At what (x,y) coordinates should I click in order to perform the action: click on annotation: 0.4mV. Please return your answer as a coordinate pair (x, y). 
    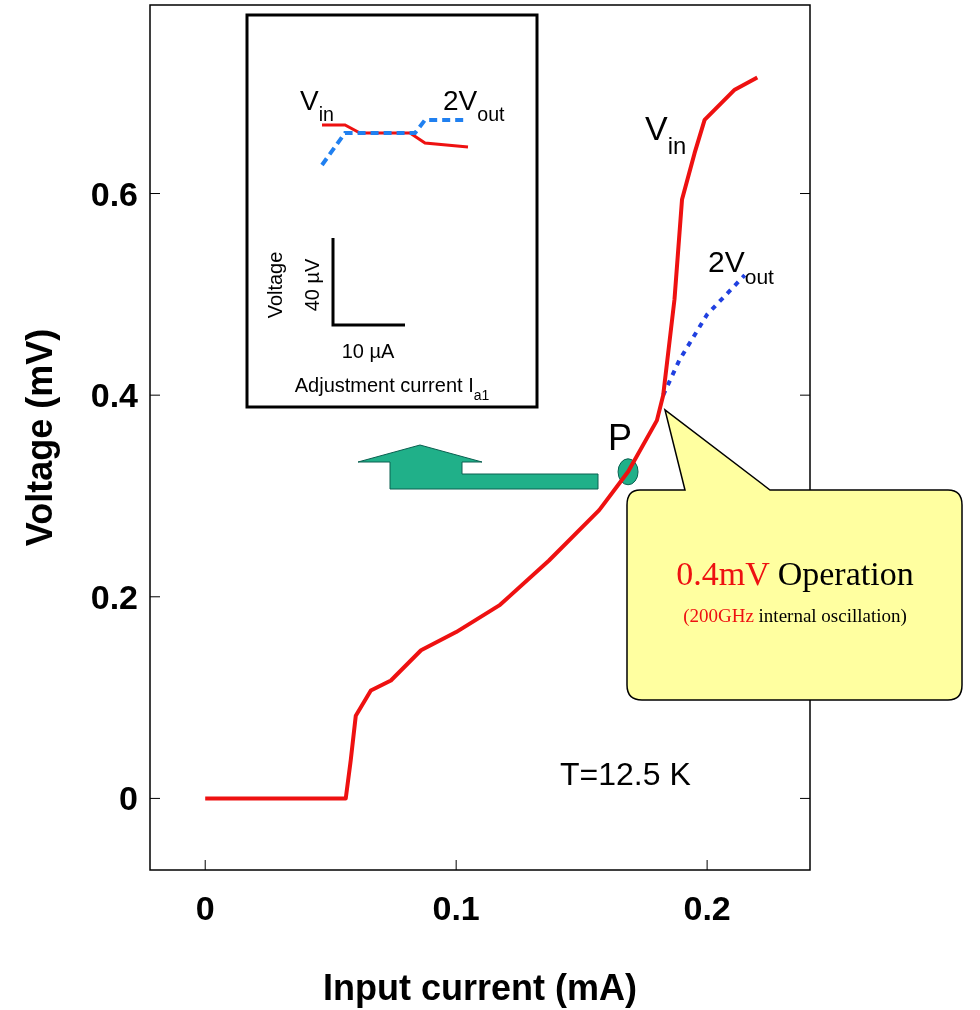
    Looking at the image, I should click on (723, 573).